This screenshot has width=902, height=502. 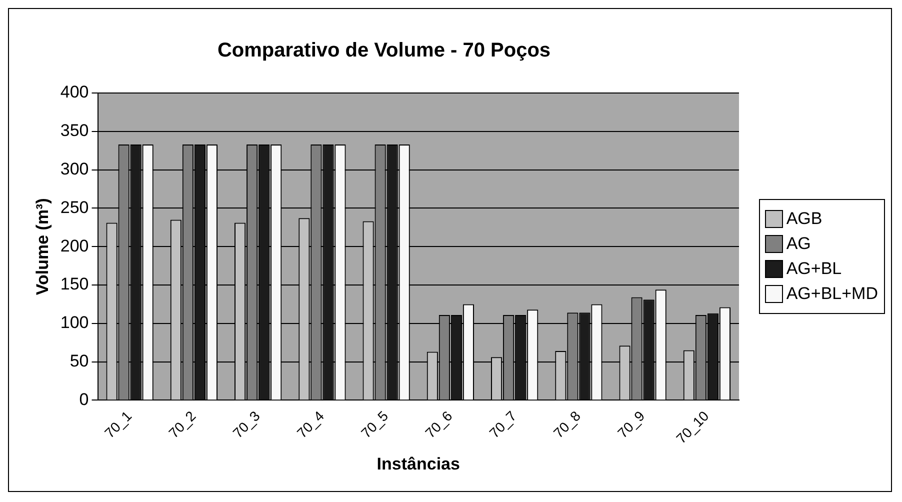 I want to click on y-tick-label: 50, so click(x=79, y=360).